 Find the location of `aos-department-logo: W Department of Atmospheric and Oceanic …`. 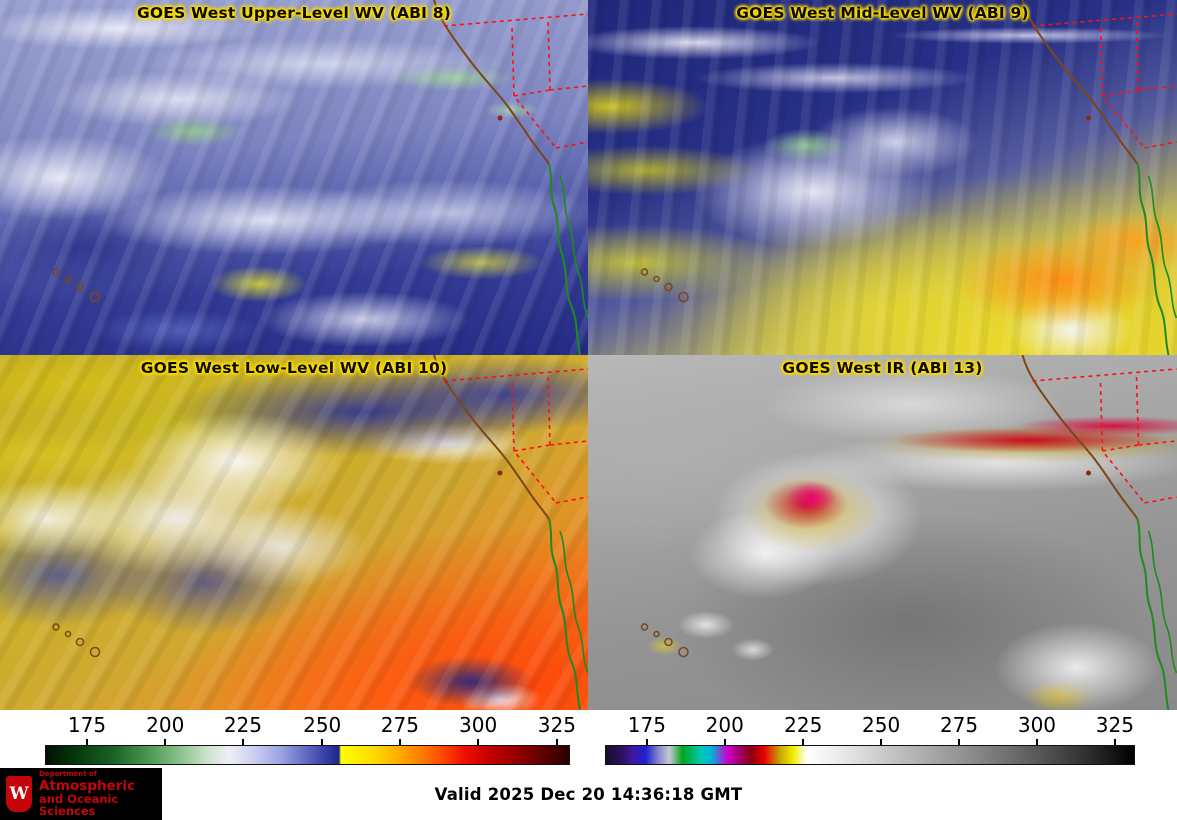

aos-department-logo: W Department of Atmospheric and Oceanic … is located at coordinates (81, 794).